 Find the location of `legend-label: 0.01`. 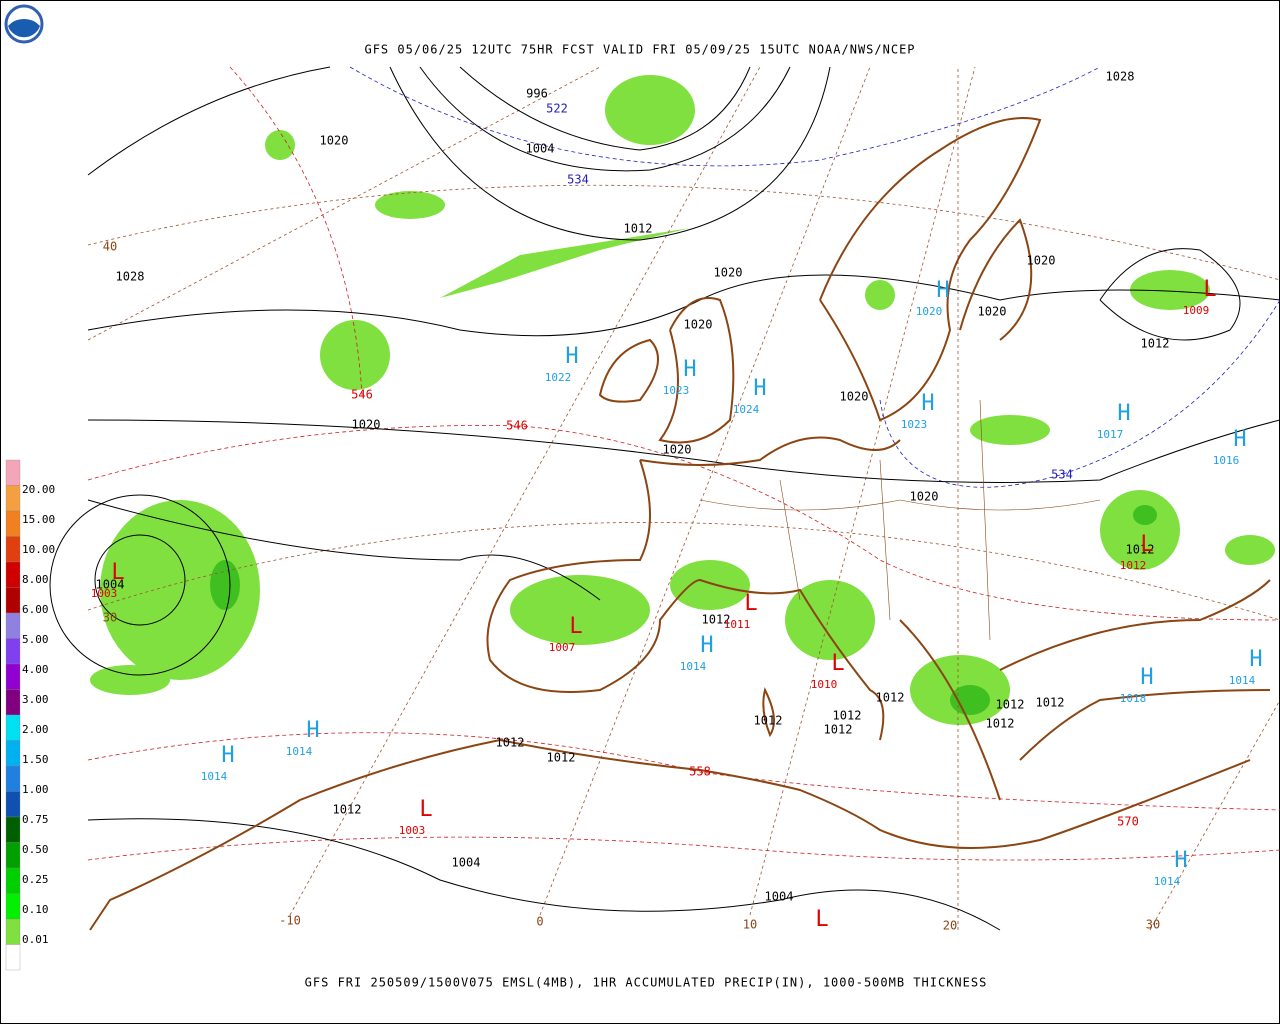

legend-label: 0.01 is located at coordinates (35, 939).